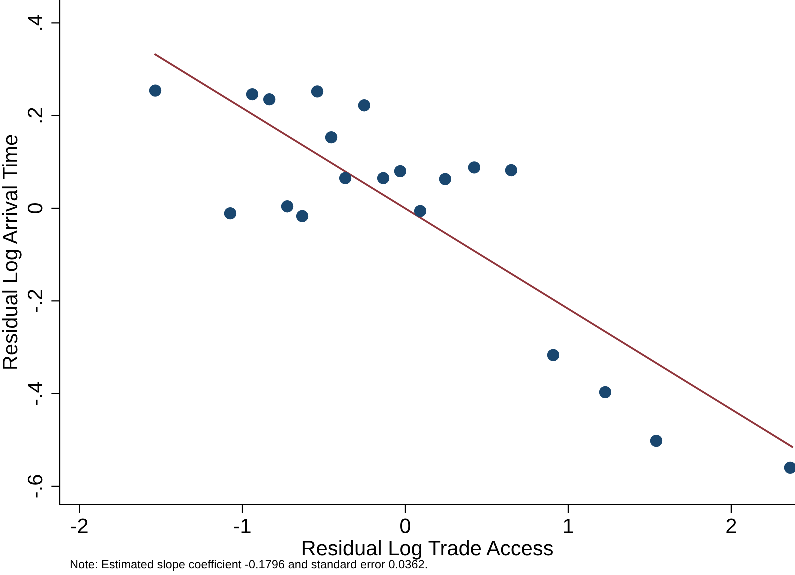 The image size is (795, 575). Describe the element at coordinates (731, 526) in the screenshot. I see `x-tick-label: 2` at that location.